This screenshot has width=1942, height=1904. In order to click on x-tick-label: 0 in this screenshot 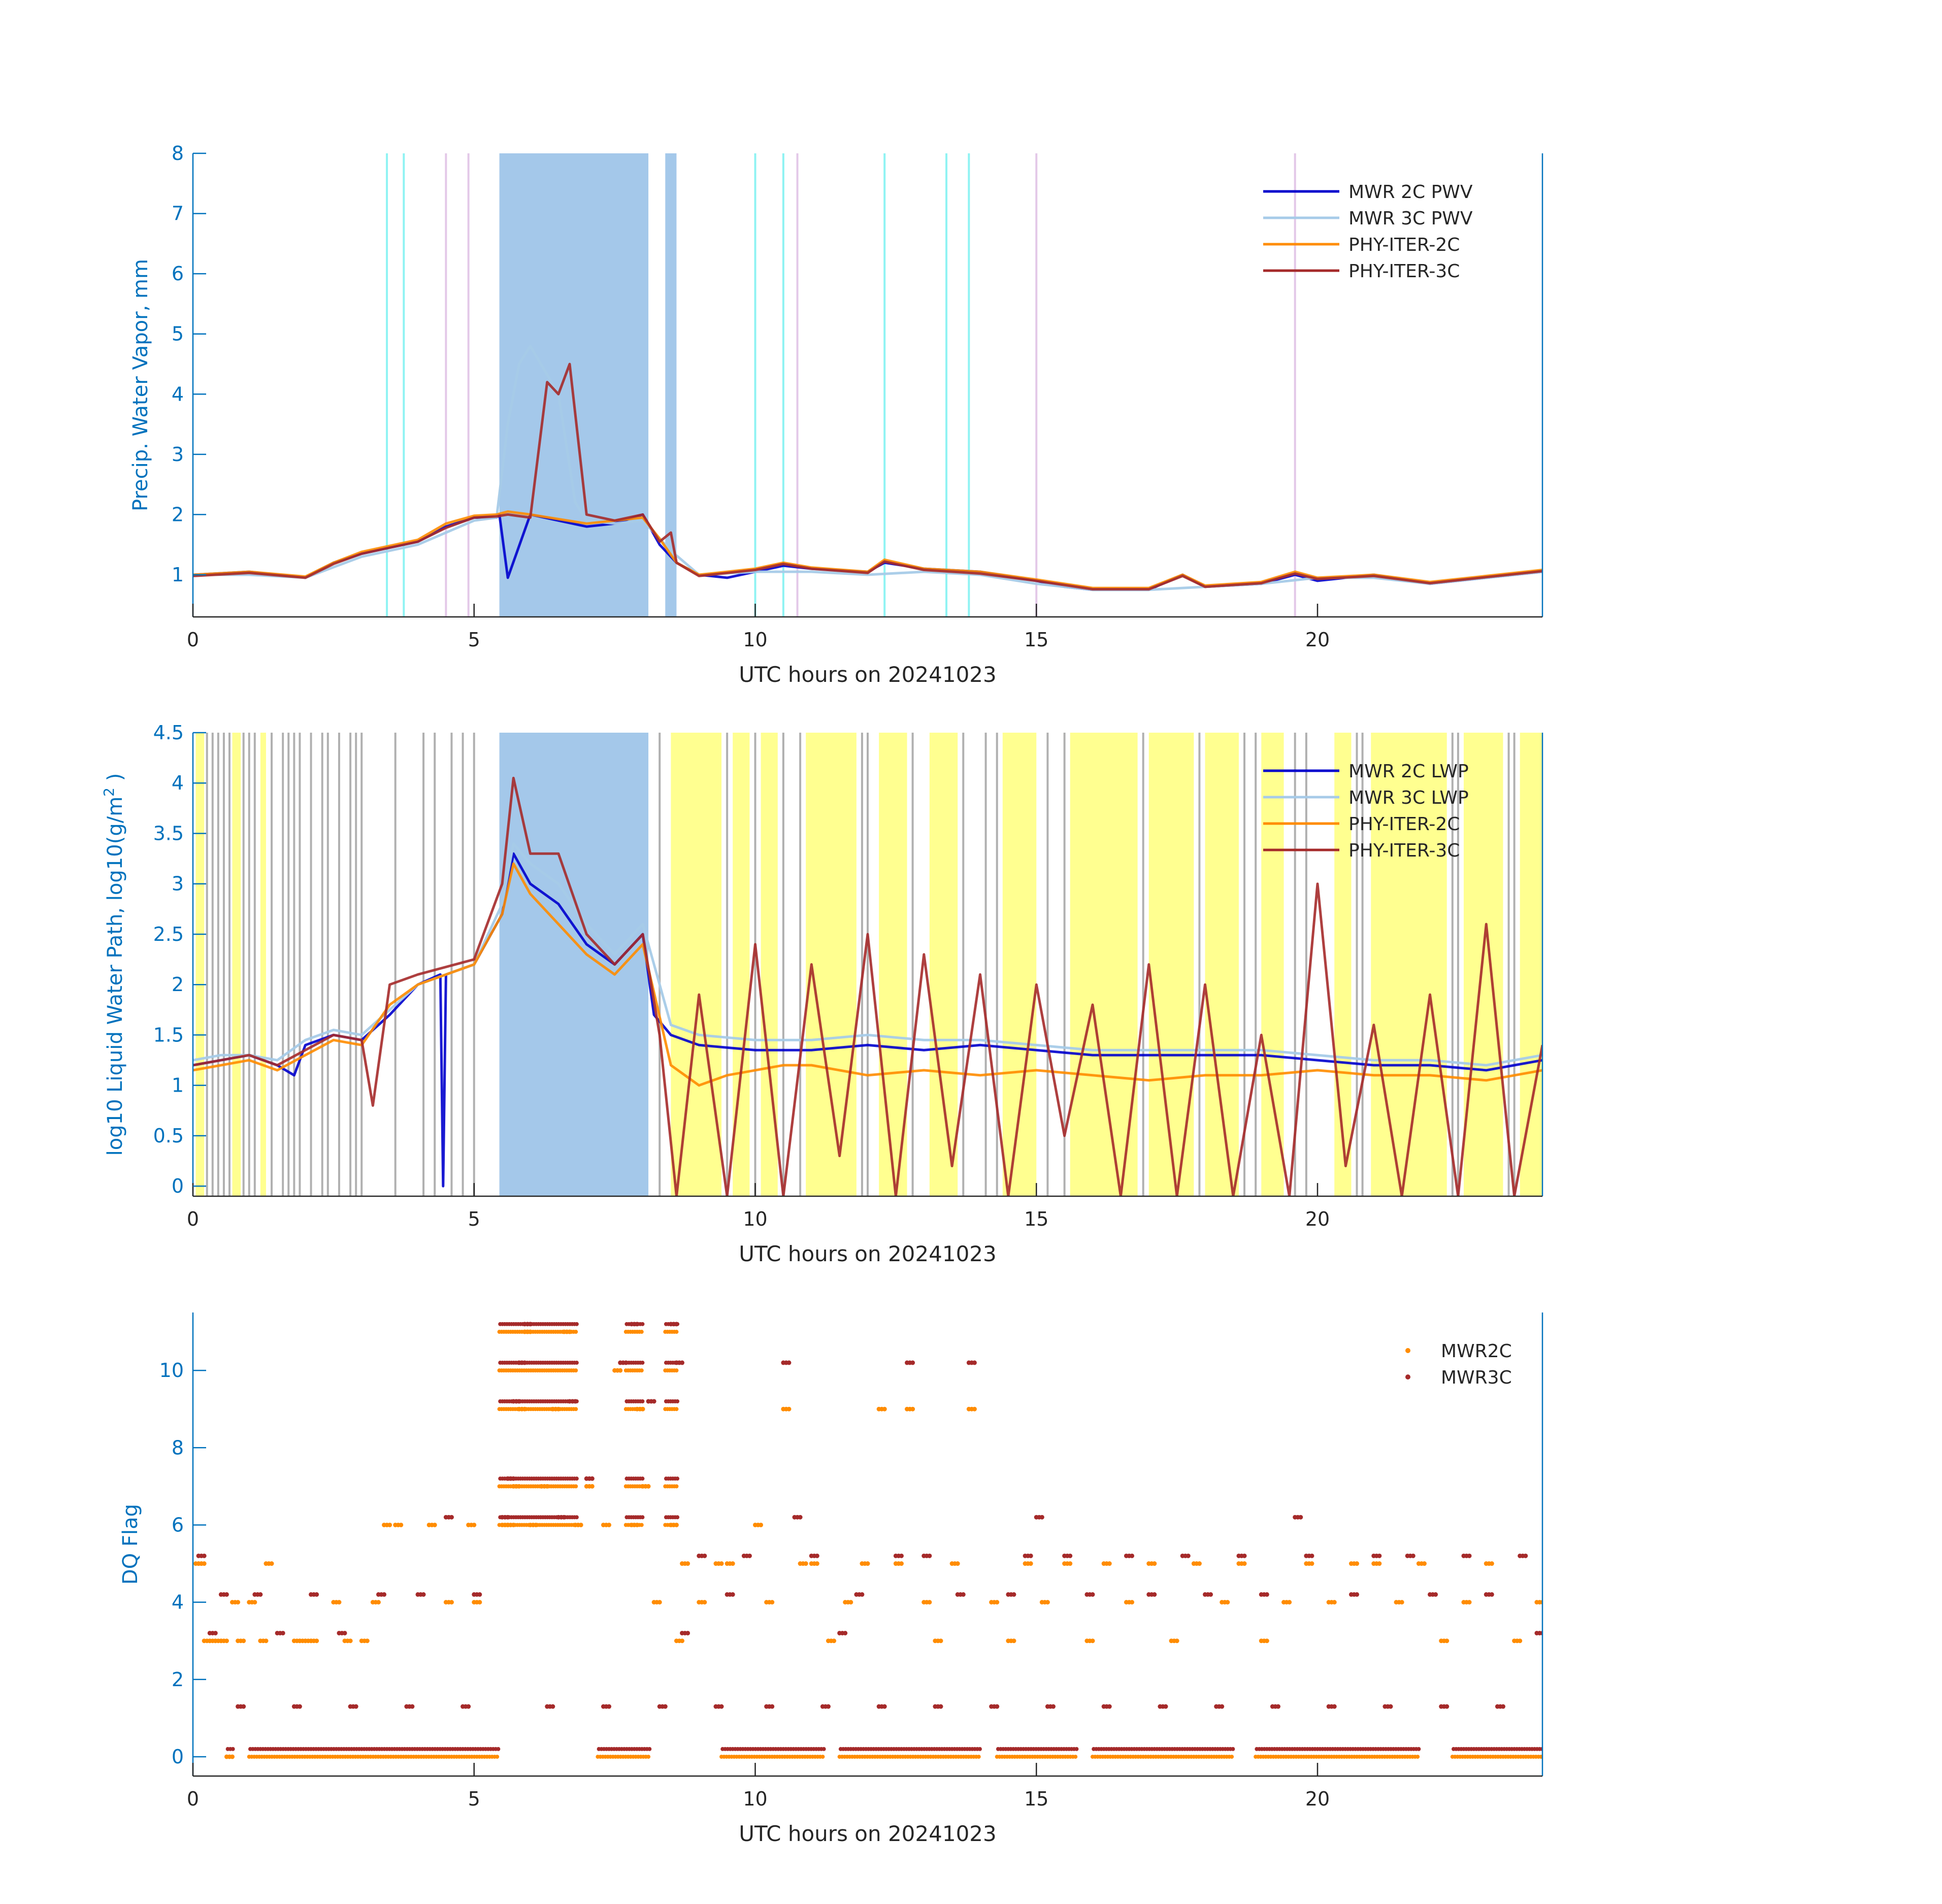, I will do `click(193, 1799)`.